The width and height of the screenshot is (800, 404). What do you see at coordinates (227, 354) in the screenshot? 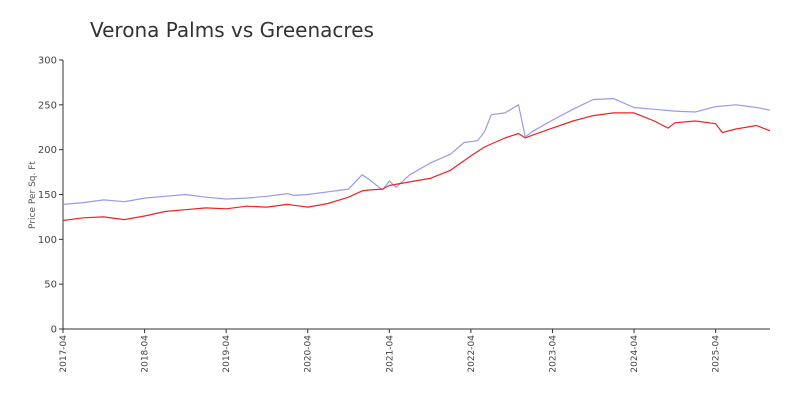
I see `x-tick-label: 2019-04` at bounding box center [227, 354].